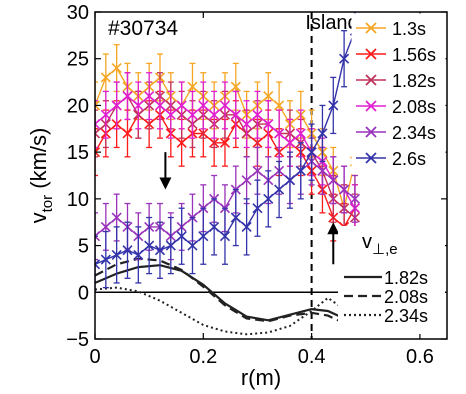 This screenshot has height=394, width=466. Describe the element at coordinates (409, 159) in the screenshot. I see `legend-label-5: 2.6s` at that location.